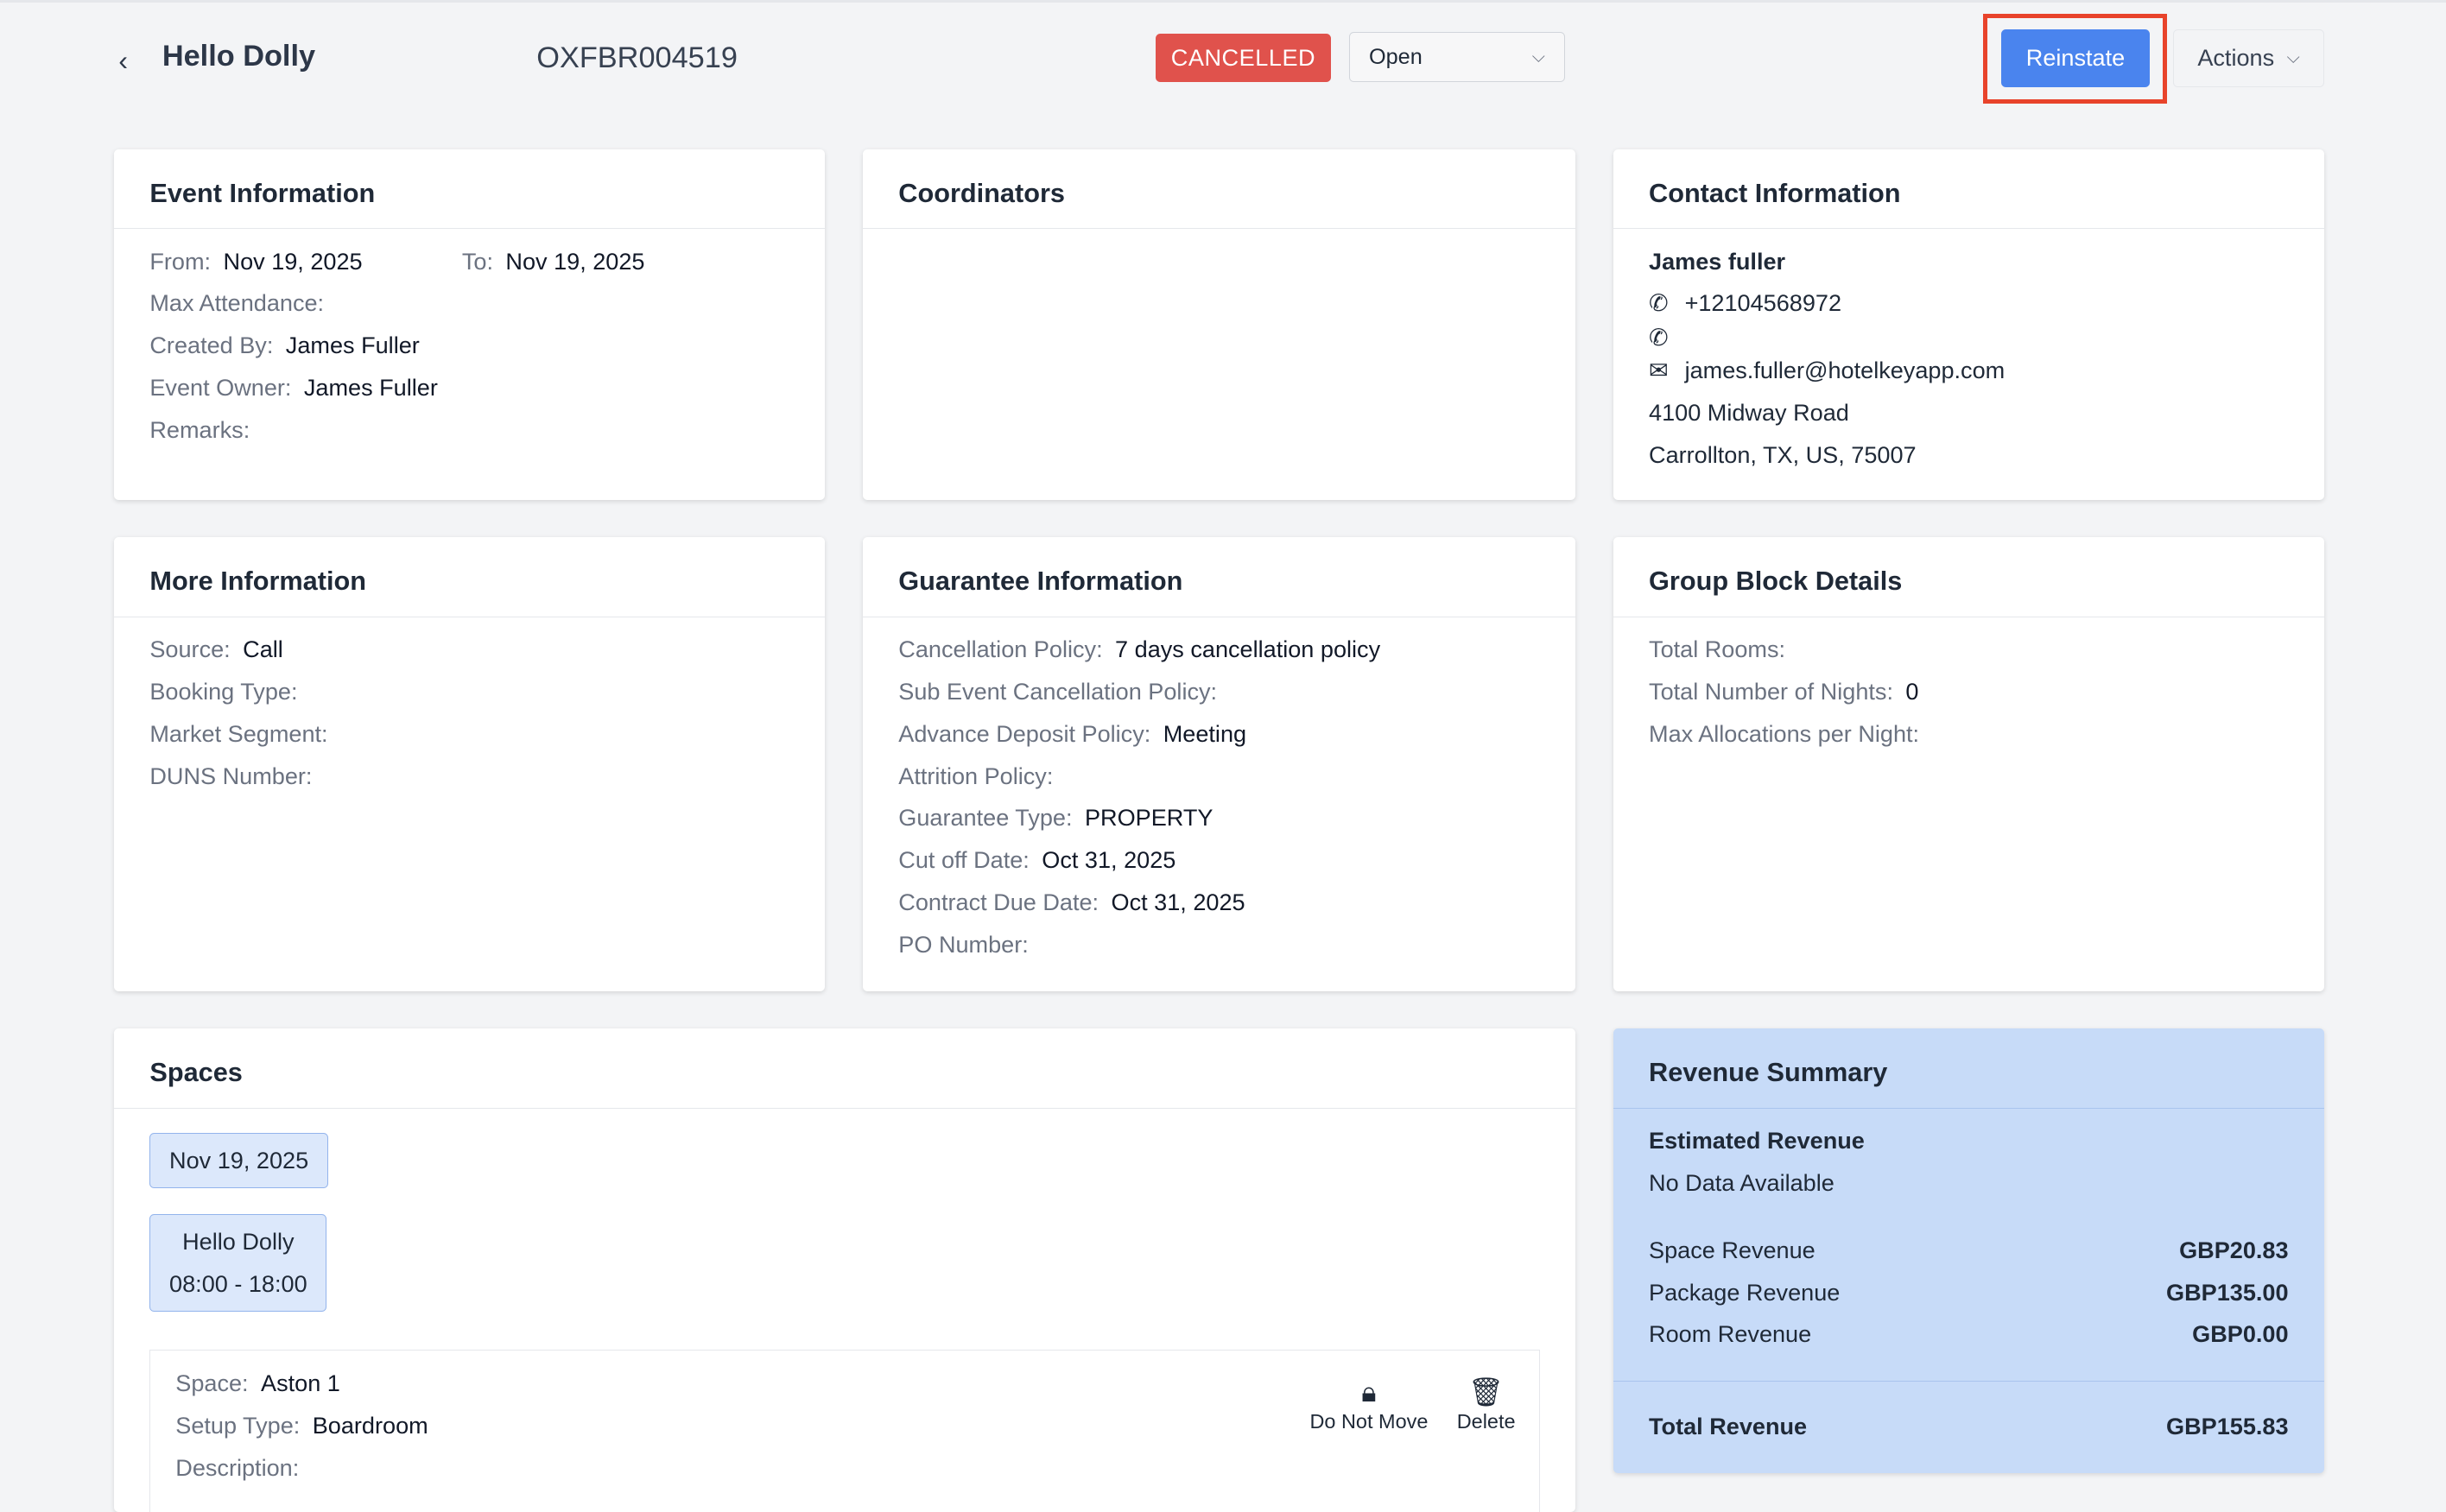  I want to click on revenue-label: Package Revenue, so click(1745, 1292).